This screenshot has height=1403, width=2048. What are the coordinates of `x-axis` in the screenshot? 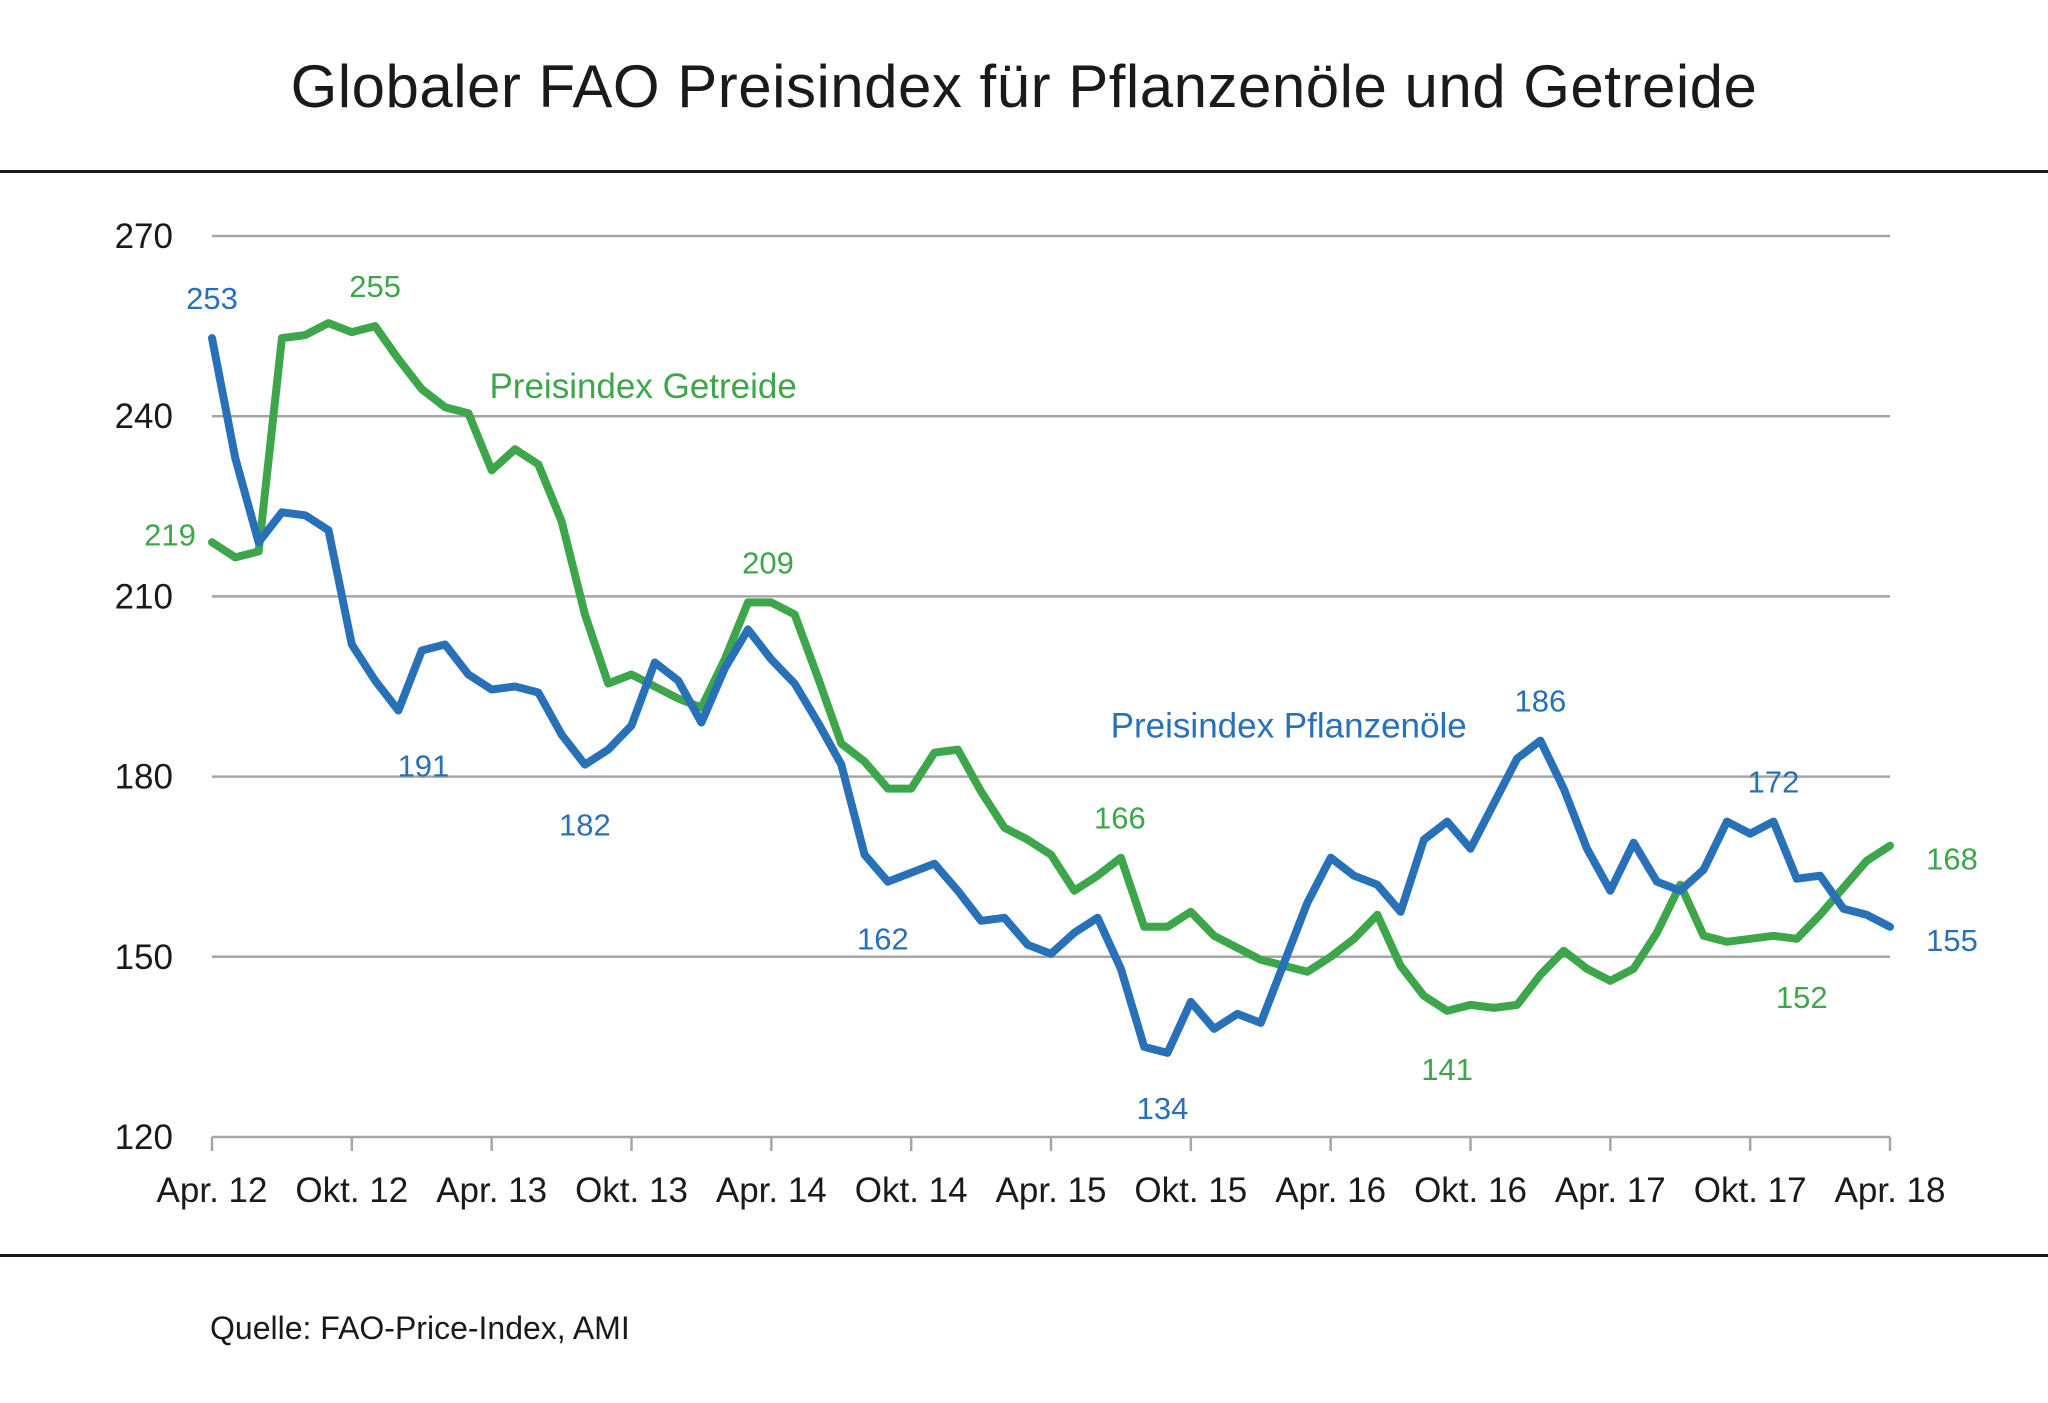 It's located at (1051, 1143).